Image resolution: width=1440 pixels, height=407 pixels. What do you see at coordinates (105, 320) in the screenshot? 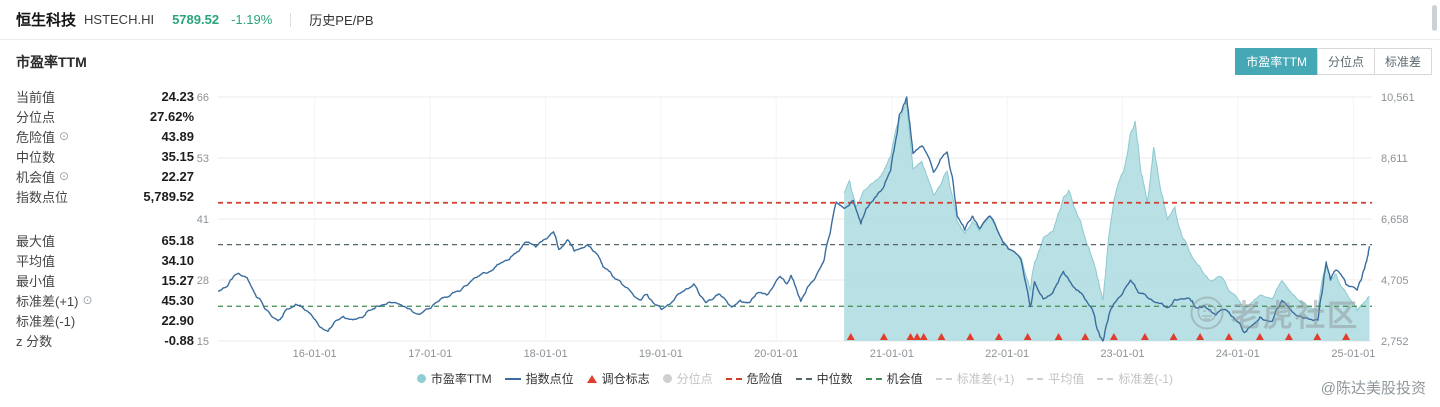
I see `stat-row: 标准差(-1) 22.90` at bounding box center [105, 320].